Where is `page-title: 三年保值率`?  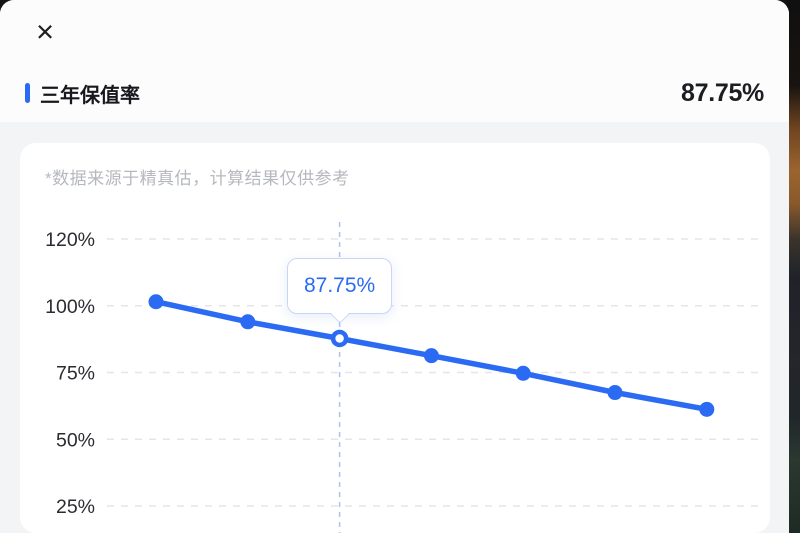 page-title: 三年保值率 is located at coordinates (90, 95).